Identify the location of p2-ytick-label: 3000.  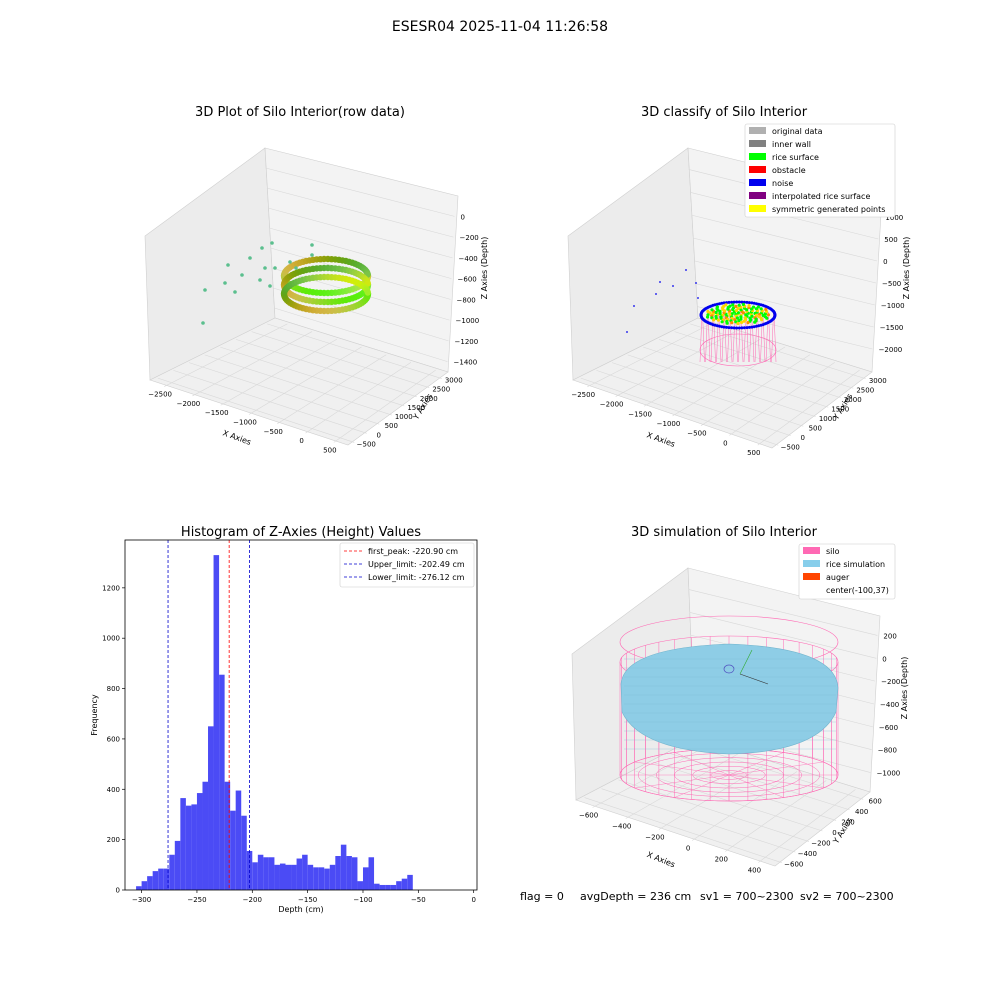
(878, 381).